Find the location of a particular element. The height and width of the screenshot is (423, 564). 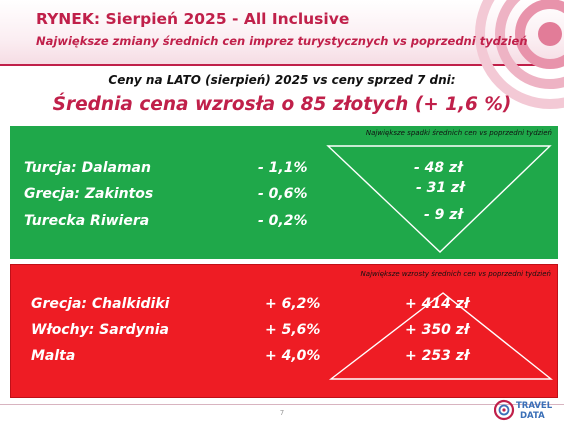

increase-row: Grecja: Chalkidiki + 6,2% + 414 zł is located at coordinates (285, 307).